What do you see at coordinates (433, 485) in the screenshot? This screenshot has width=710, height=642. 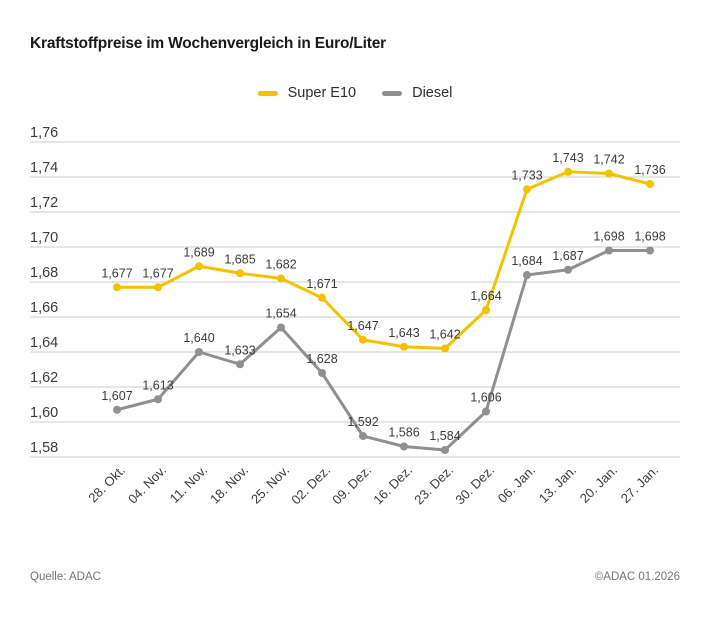 I see `x-tick-label: 23. Dez.` at bounding box center [433, 485].